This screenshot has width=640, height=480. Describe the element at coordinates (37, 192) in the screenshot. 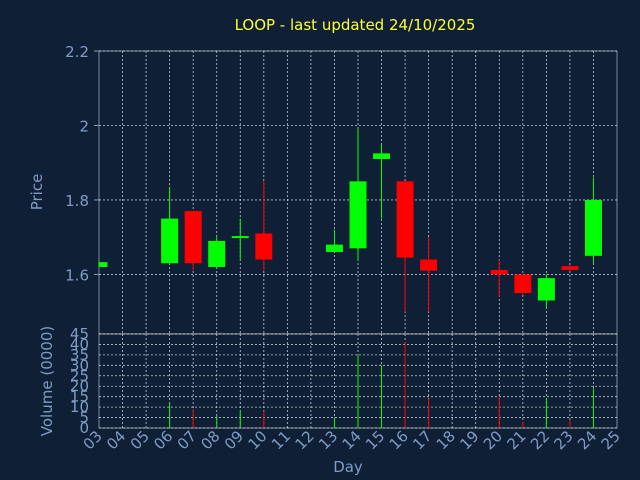

I see `price-axis-label: Price` at that location.